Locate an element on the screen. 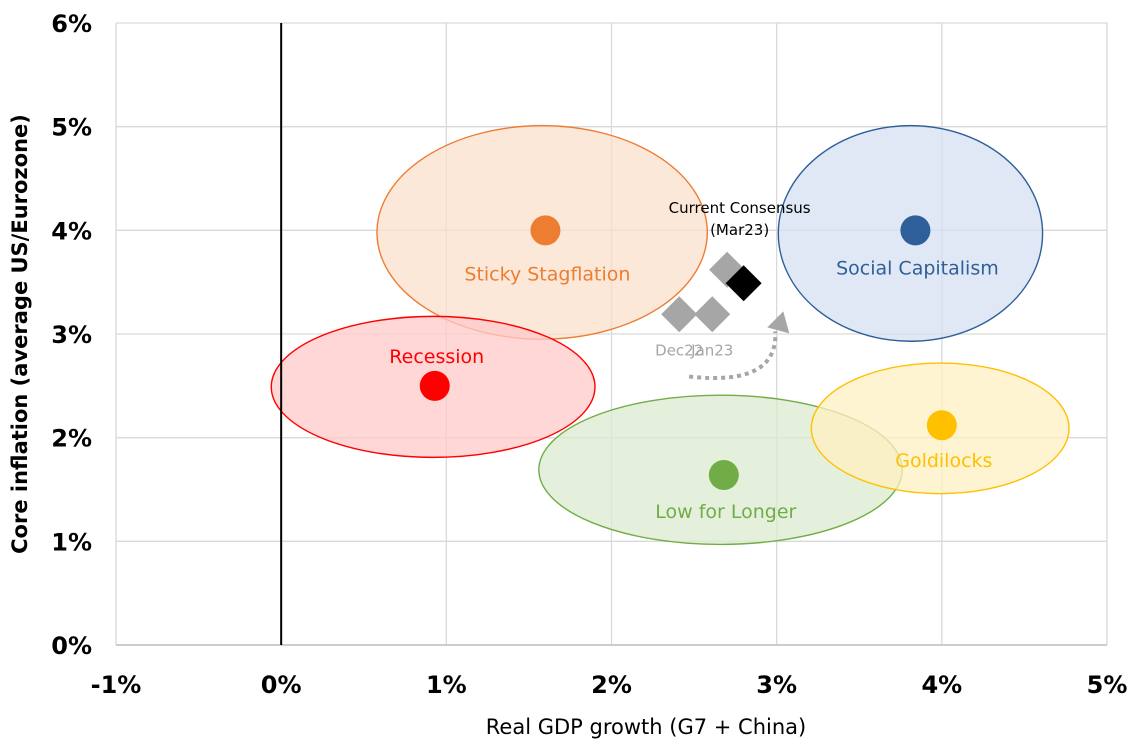  trend-arrow is located at coordinates (739, 346).